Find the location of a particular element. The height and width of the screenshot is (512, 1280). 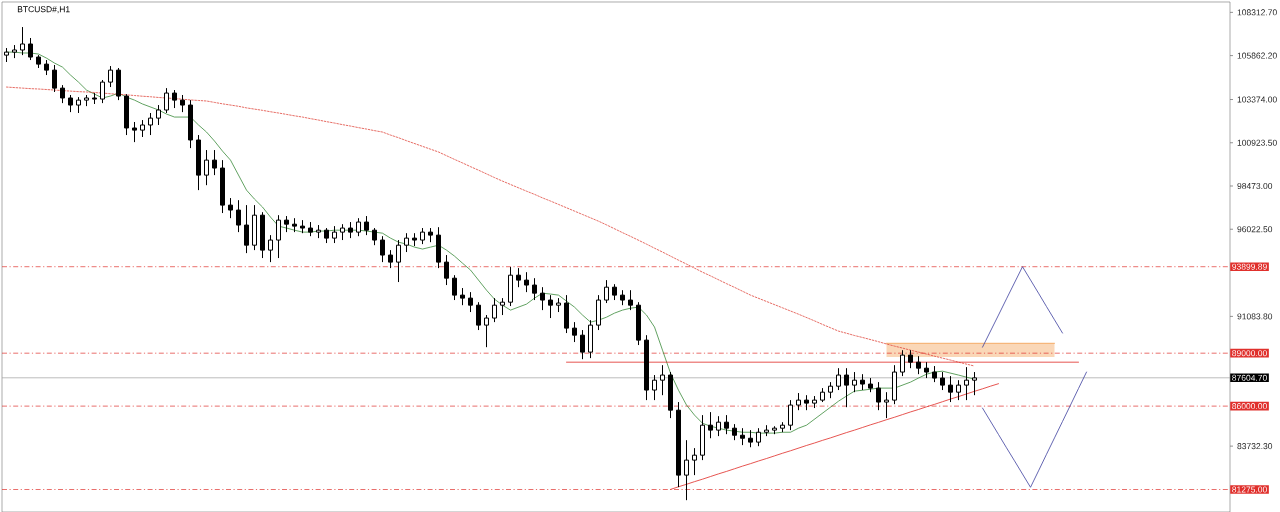

y-tick-label: 100923.50 is located at coordinates (1257, 142).